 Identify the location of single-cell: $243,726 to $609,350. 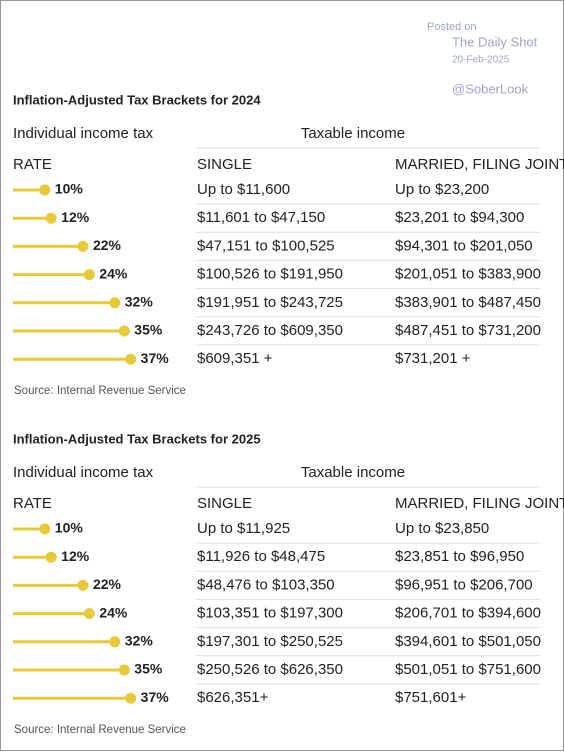
(270, 330).